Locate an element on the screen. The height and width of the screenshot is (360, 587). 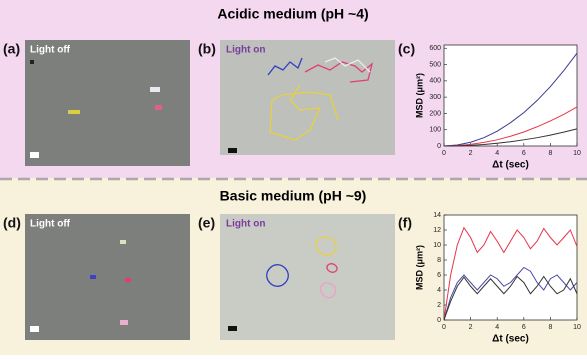
y-tick-label: 12 is located at coordinates (437, 230).